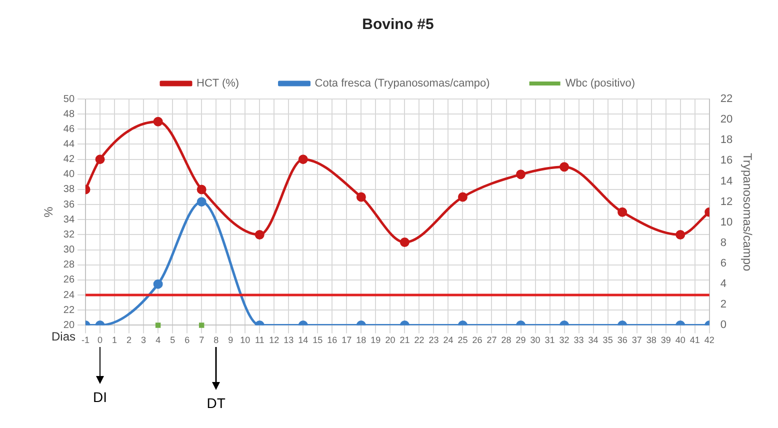 This screenshot has width=778, height=428. What do you see at coordinates (158, 340) in the screenshot?
I see `x-tick-label: 4` at bounding box center [158, 340].